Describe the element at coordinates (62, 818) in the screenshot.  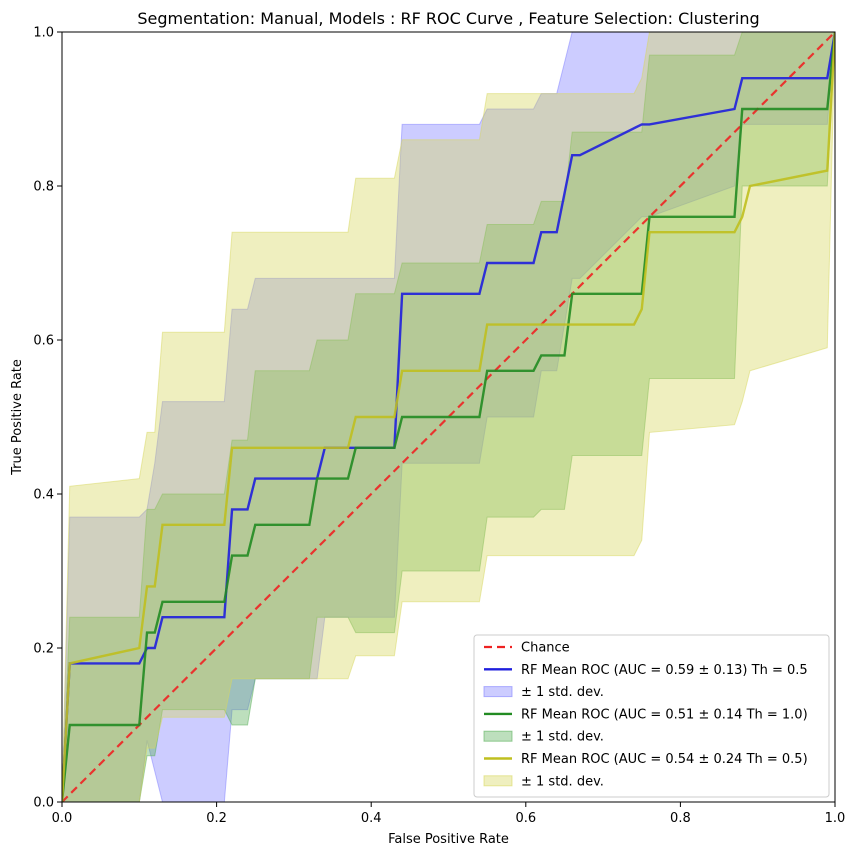
I see `x-tick-label: 0.0` at that location.